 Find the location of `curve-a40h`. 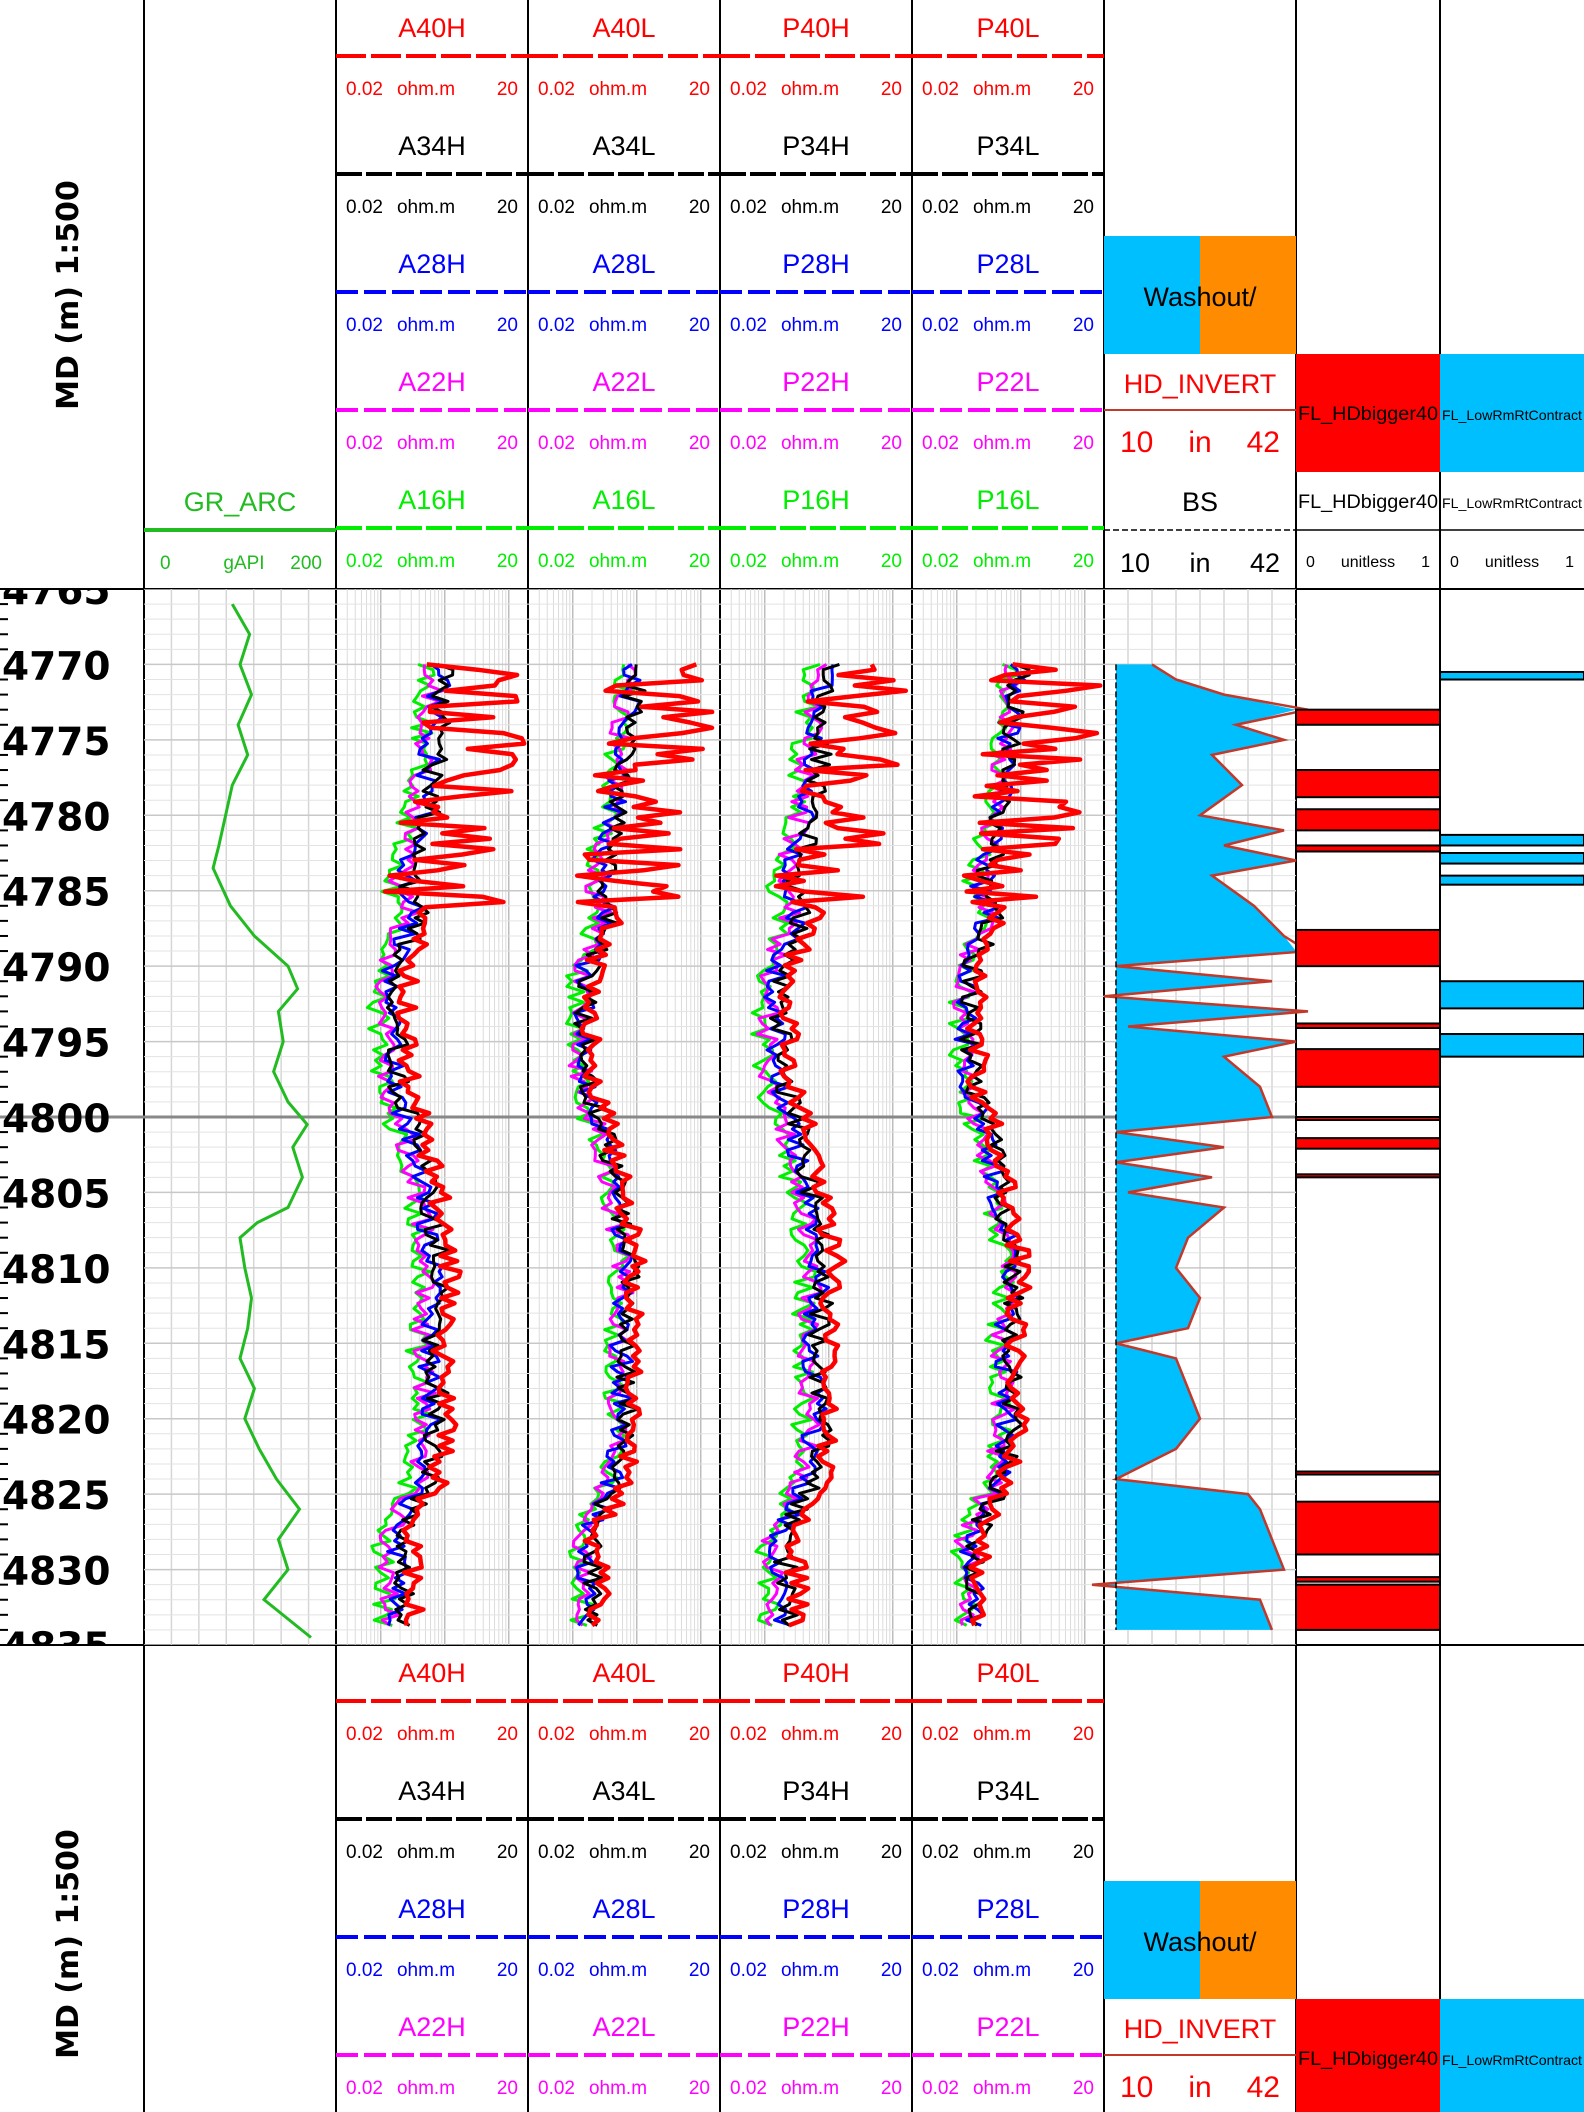

curve-a40h is located at coordinates (454, 1144).